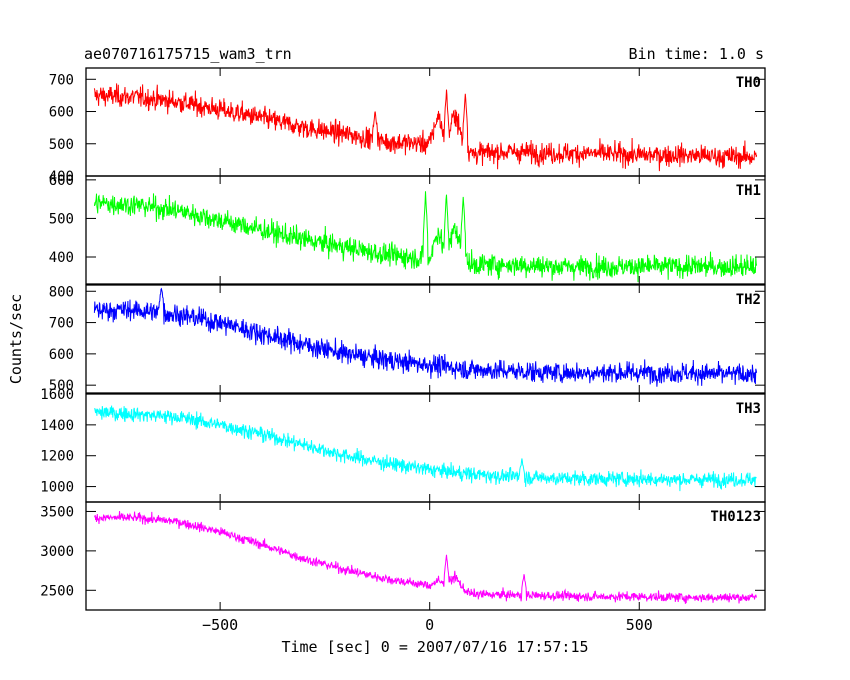  I want to click on panel-label-th3: TH3, so click(748, 409).